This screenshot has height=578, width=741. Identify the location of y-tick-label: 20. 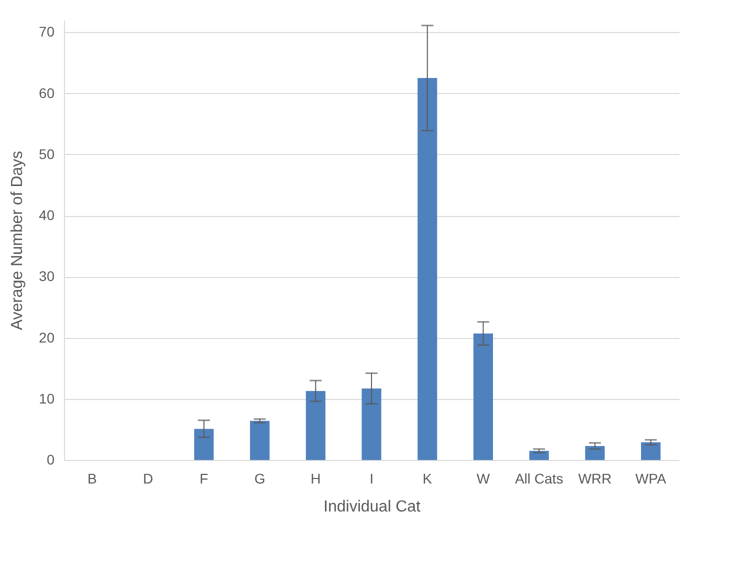
(46, 337).